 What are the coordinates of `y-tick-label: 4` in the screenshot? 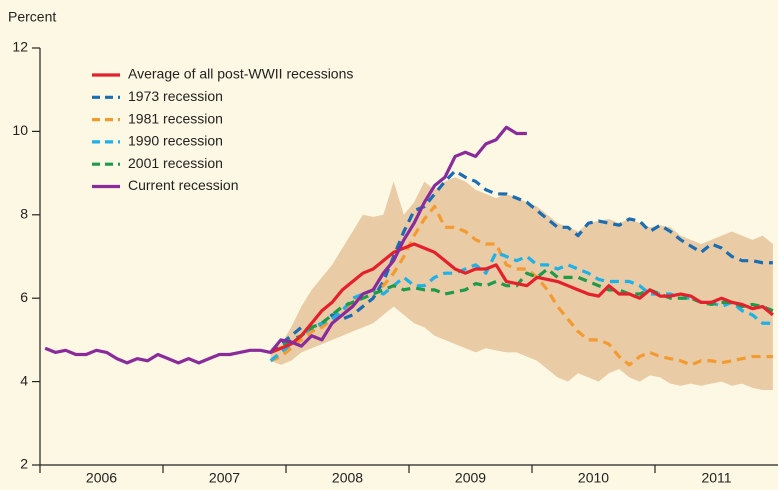 It's located at (24, 380).